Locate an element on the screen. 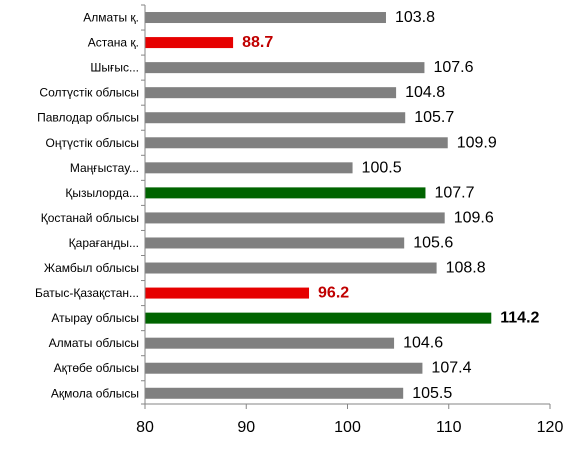  category-label: Қостанай облысы is located at coordinates (90, 218).